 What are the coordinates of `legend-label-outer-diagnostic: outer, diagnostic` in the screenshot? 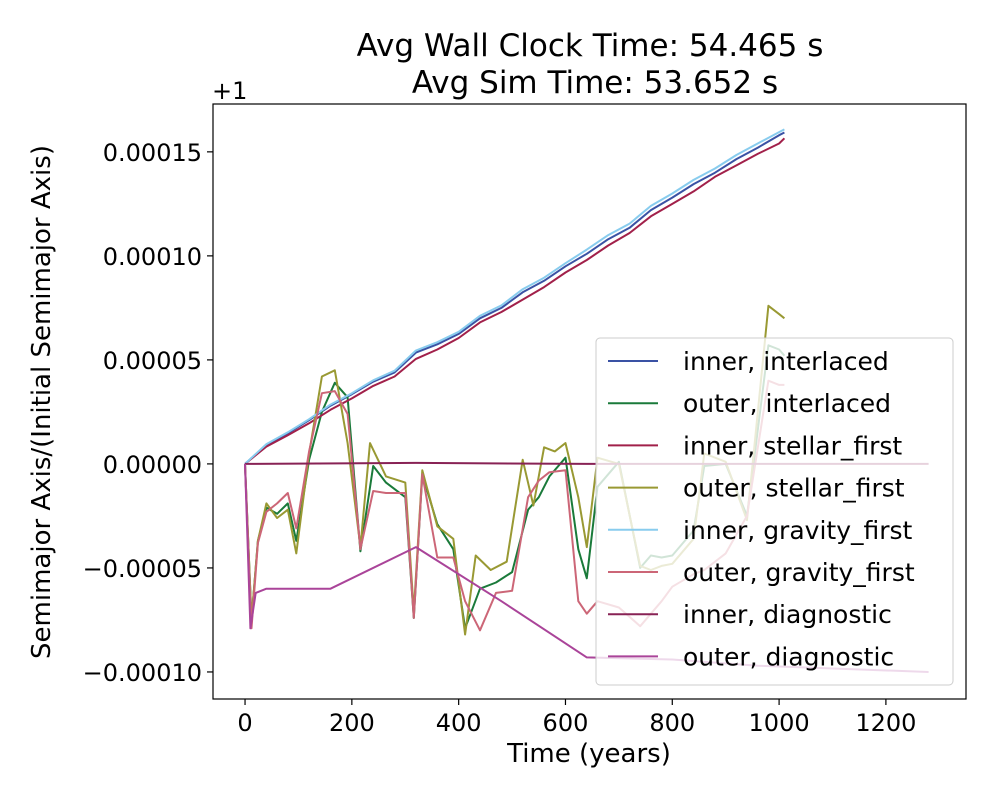 It's located at (788, 656).